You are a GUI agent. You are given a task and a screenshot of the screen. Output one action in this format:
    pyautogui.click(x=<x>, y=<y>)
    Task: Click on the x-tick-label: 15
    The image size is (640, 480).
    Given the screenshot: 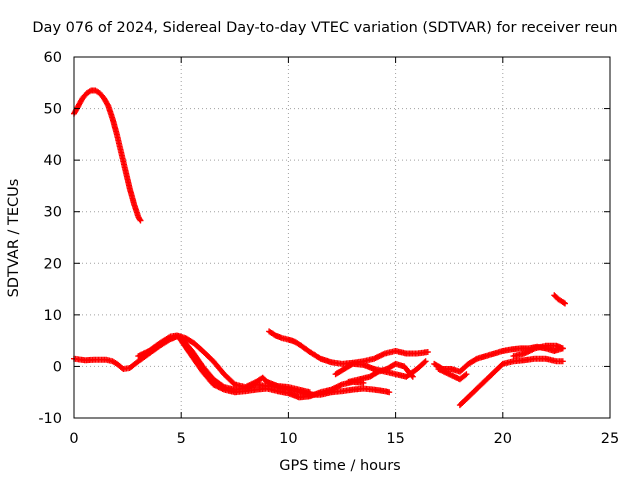 What is the action you would take?
    pyautogui.click(x=395, y=439)
    